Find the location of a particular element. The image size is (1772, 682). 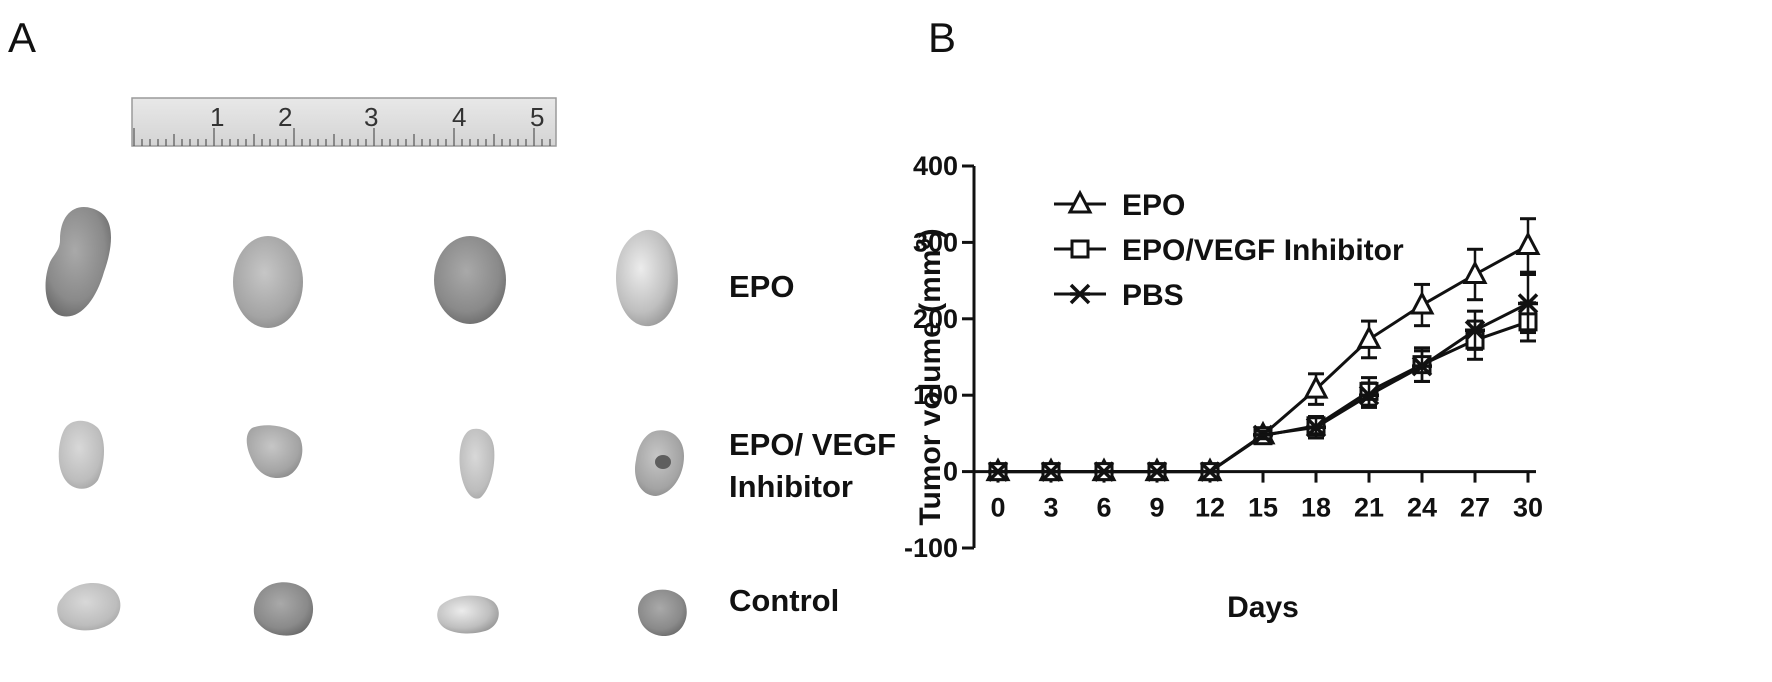

y-axis-ticks: -100 0 100 200 300 400 is located at coordinates (939, 357).